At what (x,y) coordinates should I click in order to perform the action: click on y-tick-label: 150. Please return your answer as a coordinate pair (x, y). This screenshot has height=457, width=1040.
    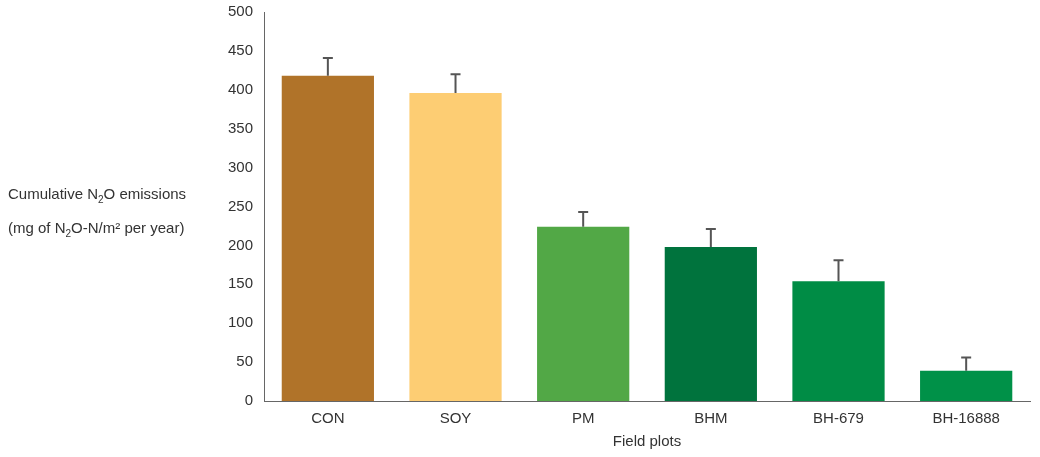
    Looking at the image, I should click on (241, 283).